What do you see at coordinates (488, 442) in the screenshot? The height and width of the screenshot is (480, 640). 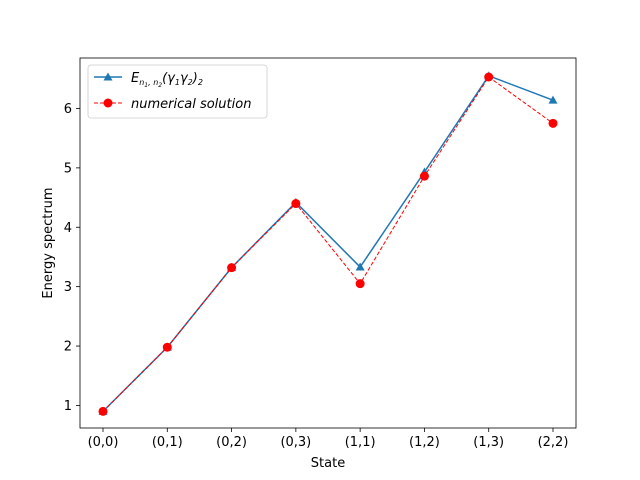 I see `x-tick-label: (1,3)` at bounding box center [488, 442].